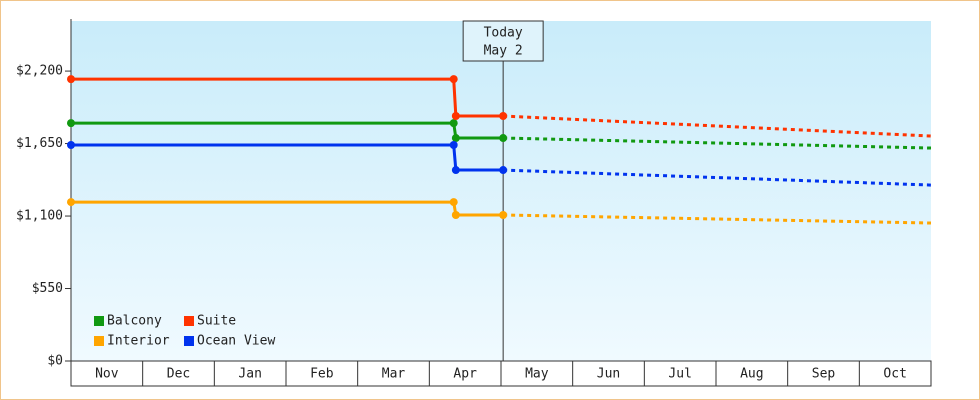 The image size is (980, 400). What do you see at coordinates (503, 51) in the screenshot?
I see `today-label: May 2` at bounding box center [503, 51].